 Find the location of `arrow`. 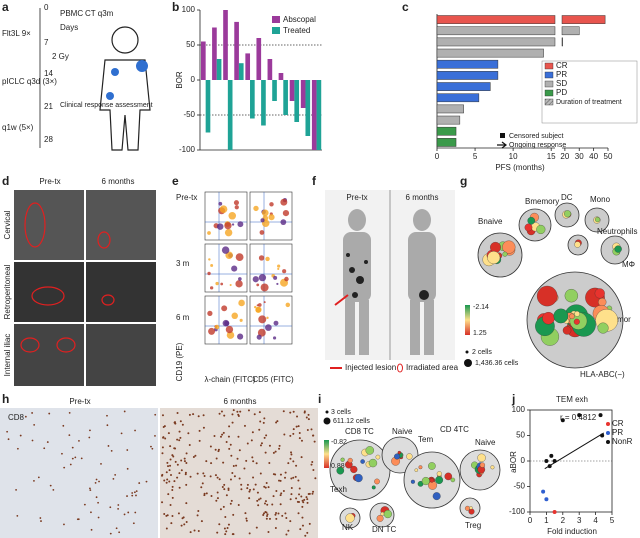

arrow is located at coordinates (341, 300).